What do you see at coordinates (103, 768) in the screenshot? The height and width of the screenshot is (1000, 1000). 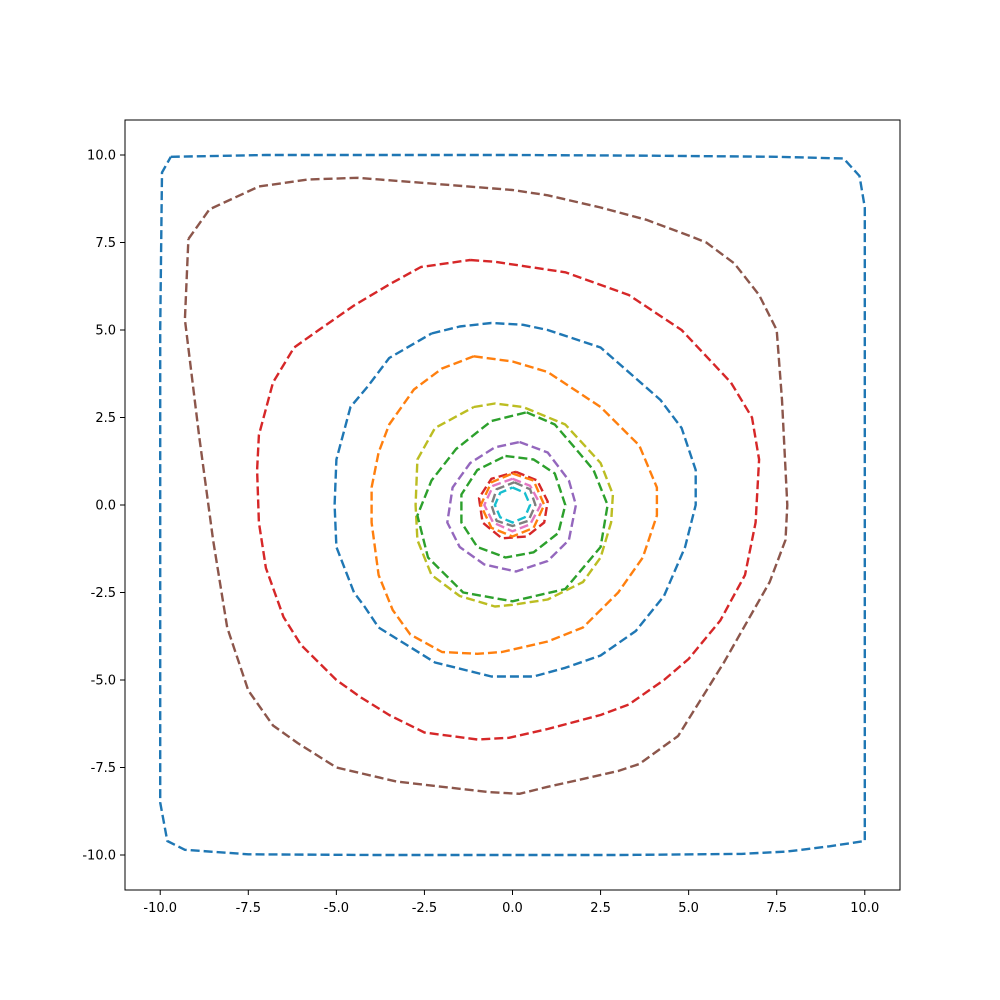 I see `y-tick-label: -7.5` at bounding box center [103, 768].